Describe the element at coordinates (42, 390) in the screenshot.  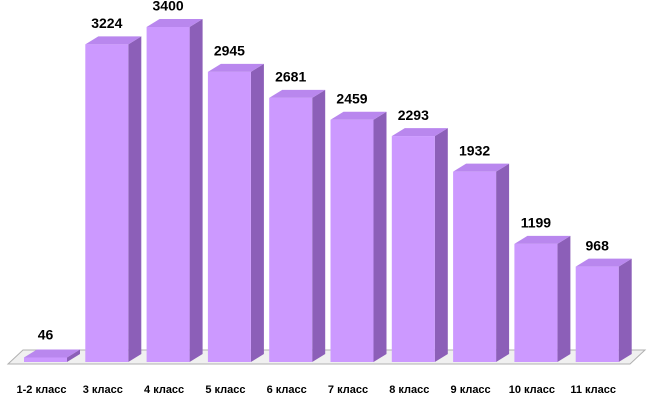
I see `x-tick-label: 1-2 класс` at that location.